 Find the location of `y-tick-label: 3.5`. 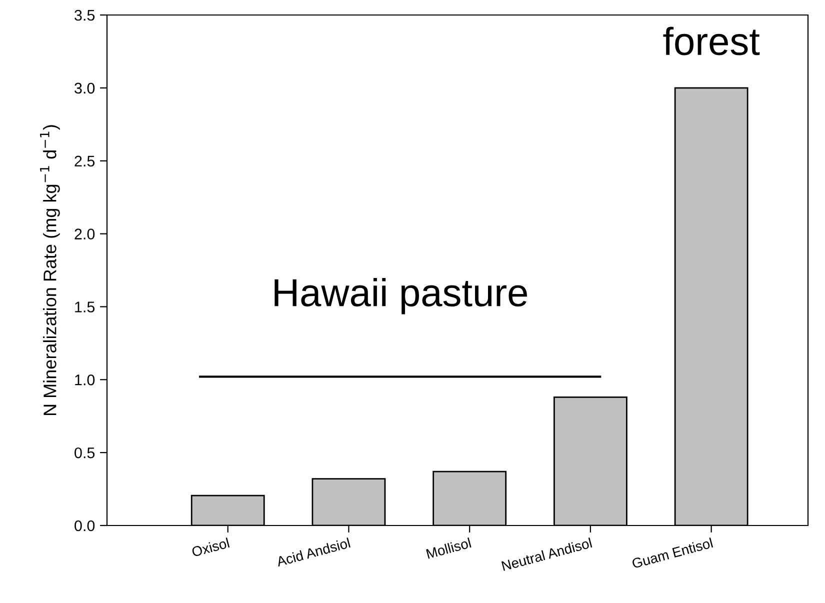

y-tick-label: 3.5 is located at coordinates (84, 15).